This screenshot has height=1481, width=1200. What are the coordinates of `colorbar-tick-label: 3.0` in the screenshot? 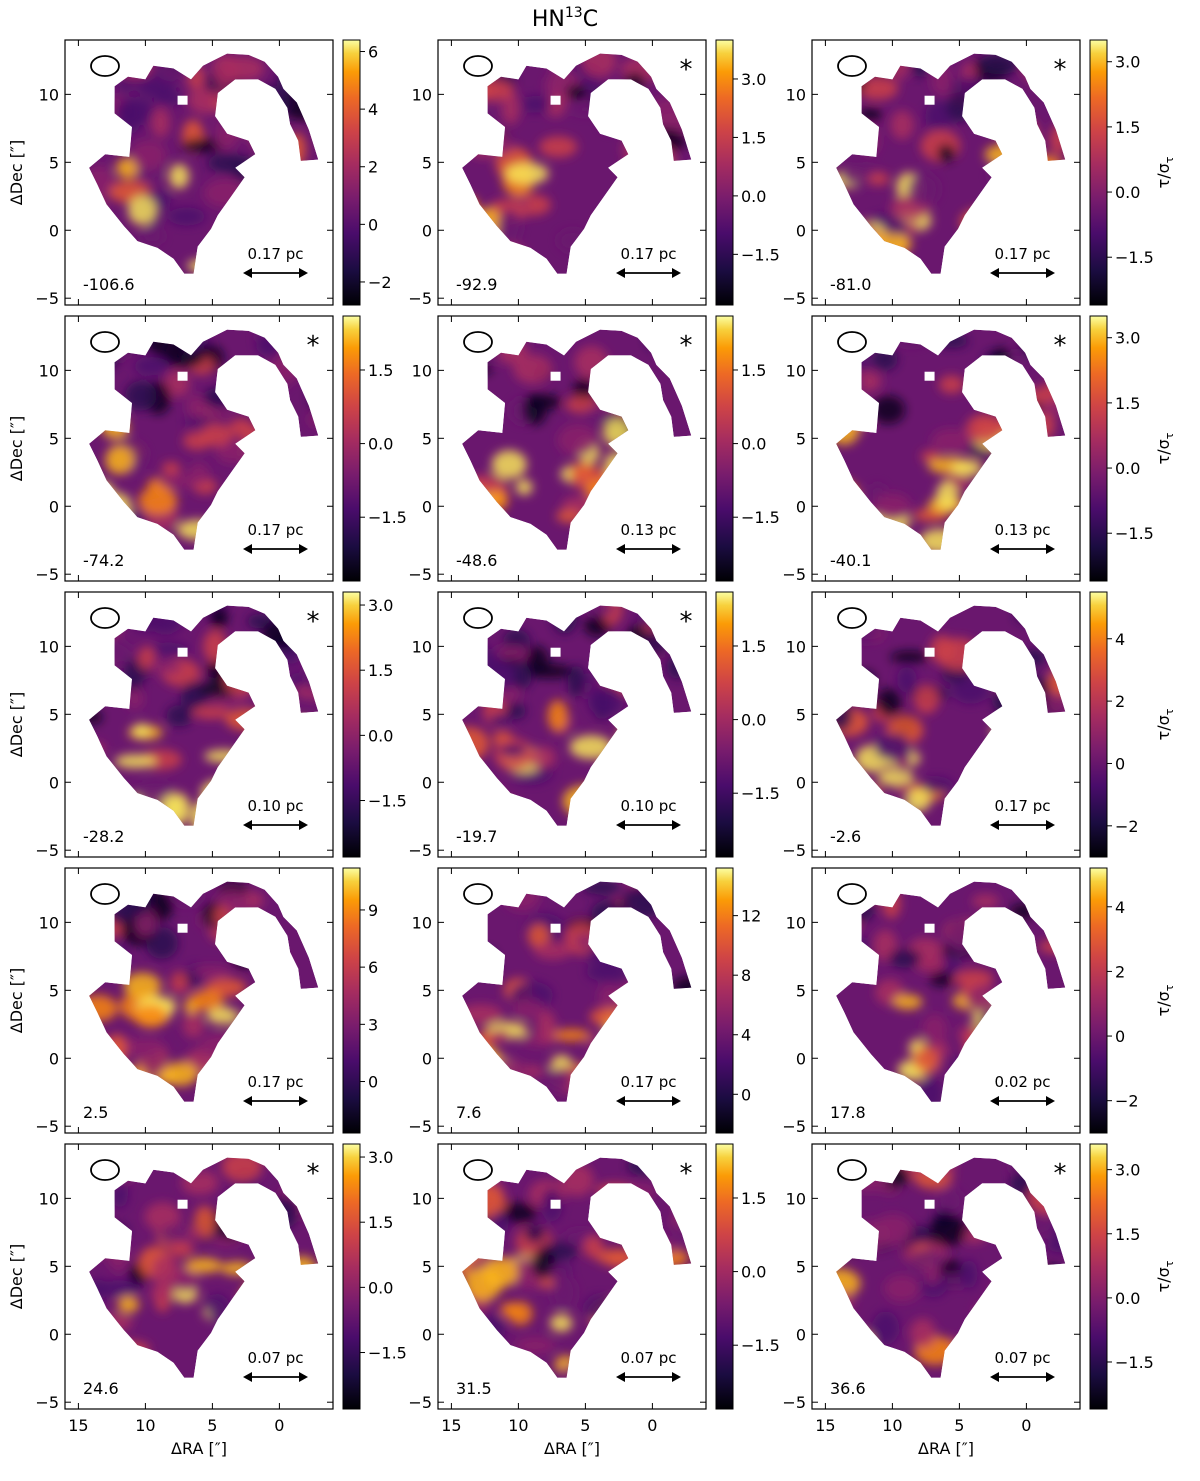 It's located at (1127, 1170).